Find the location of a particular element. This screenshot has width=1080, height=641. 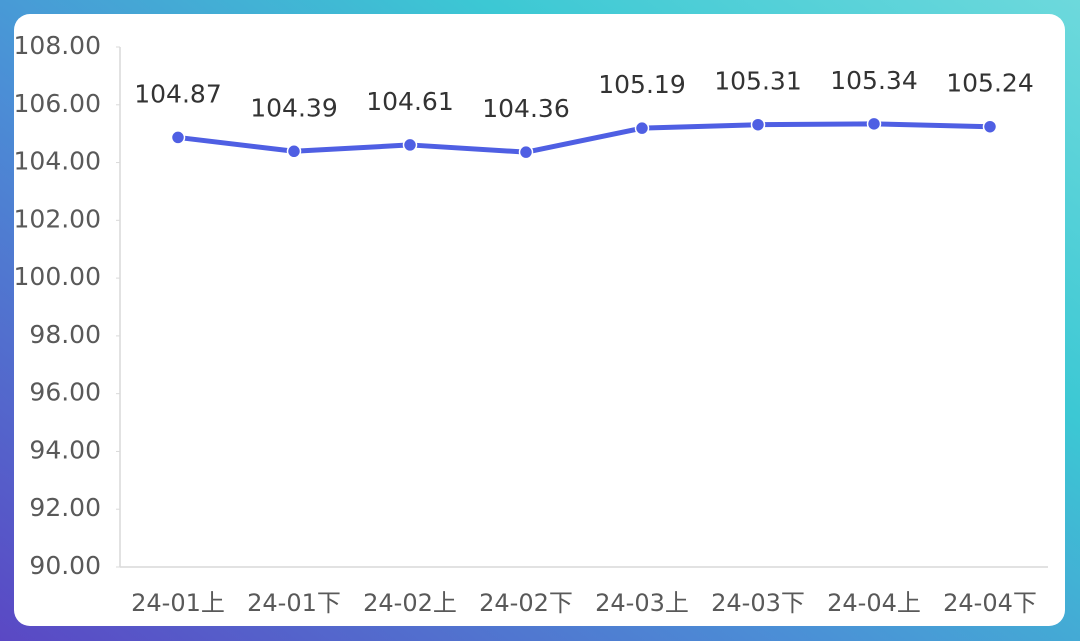

data-label: 105.31 is located at coordinates (757, 81).